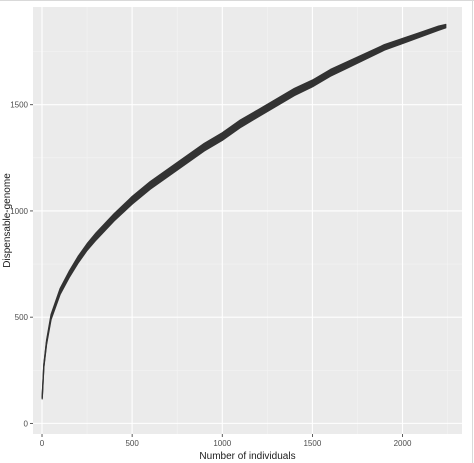 Image resolution: width=474 pixels, height=463 pixels. Describe the element at coordinates (312, 443) in the screenshot. I see `x-tick-label: 1500` at that location.